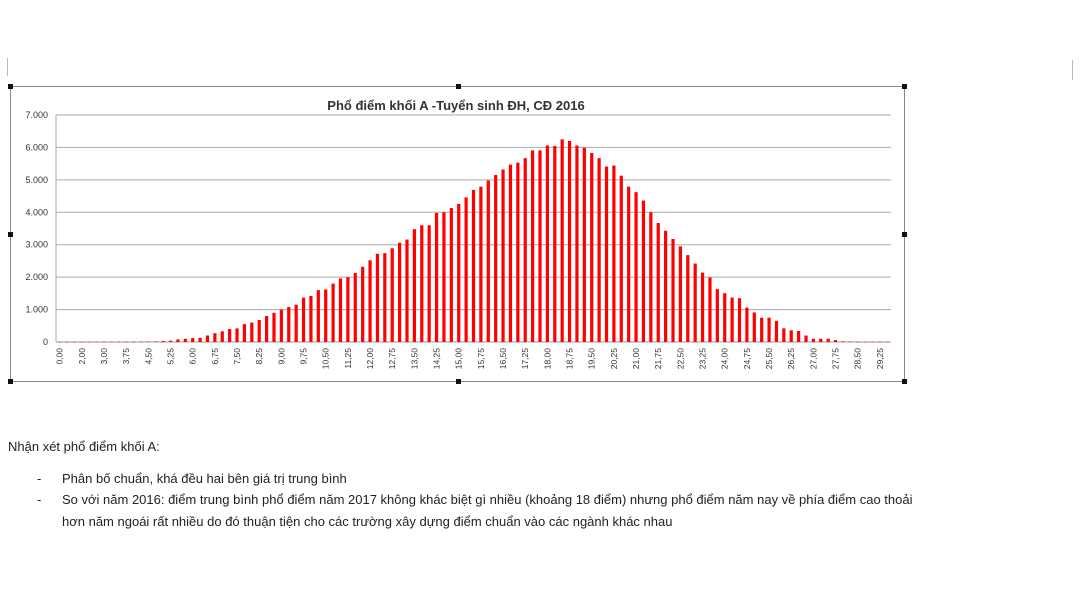 The height and width of the screenshot is (600, 1080). What do you see at coordinates (10, 381) in the screenshot?
I see `resize-handle-bl` at bounding box center [10, 381].